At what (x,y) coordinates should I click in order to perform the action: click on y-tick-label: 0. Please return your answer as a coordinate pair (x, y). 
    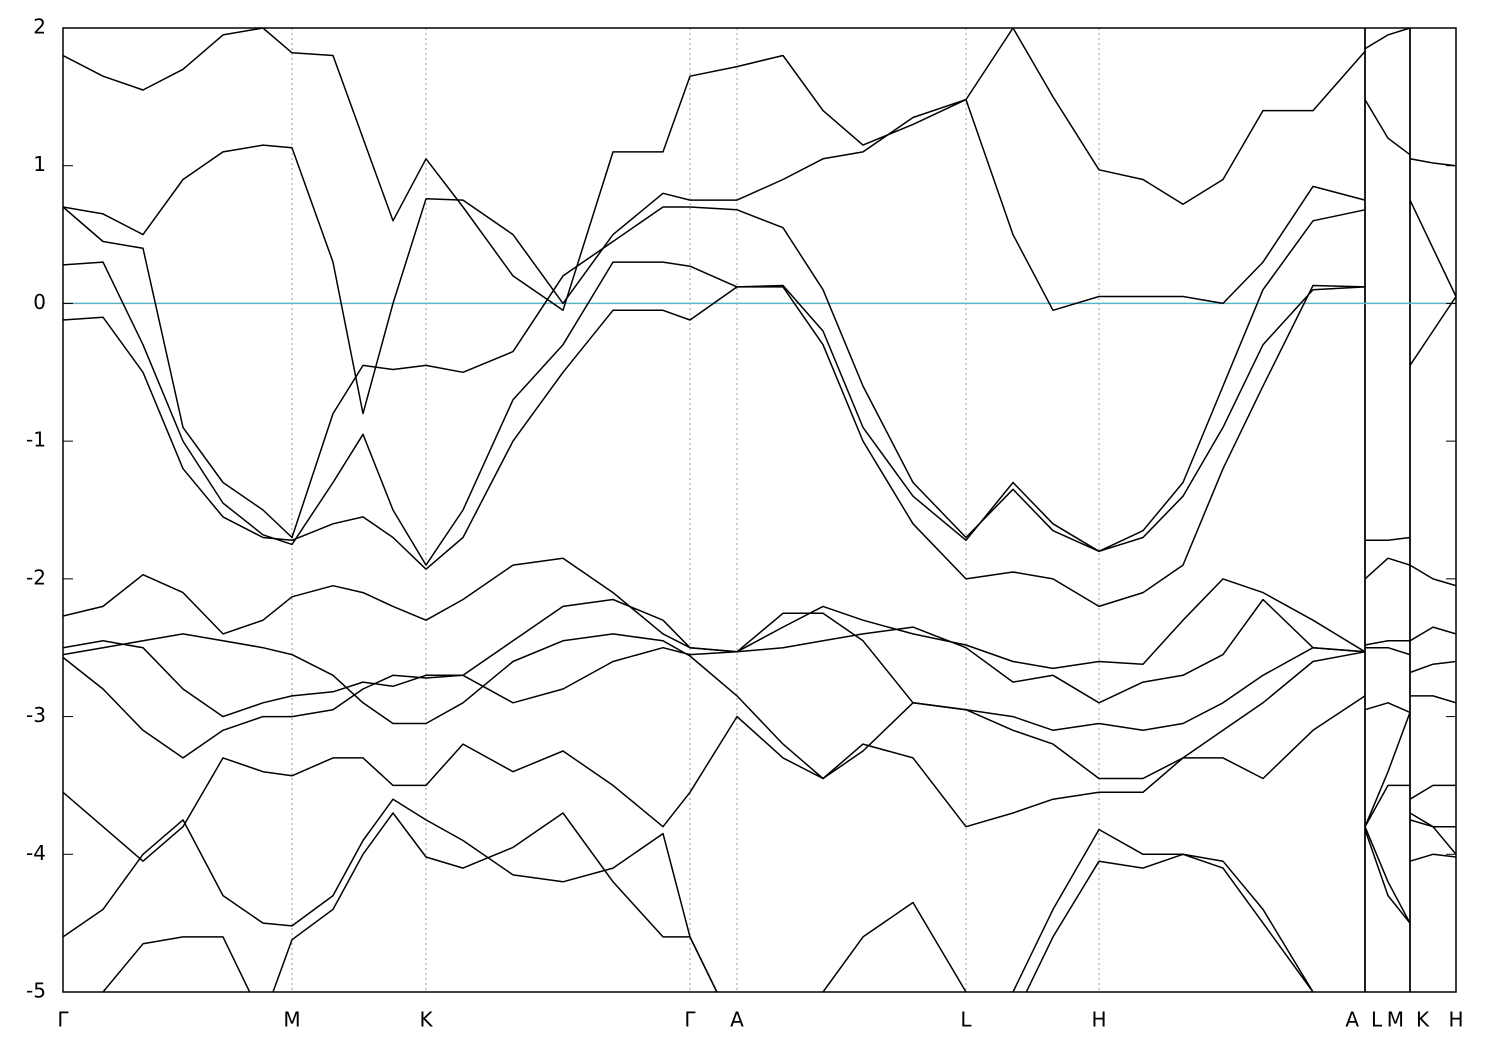
    Looking at the image, I should click on (39, 302).